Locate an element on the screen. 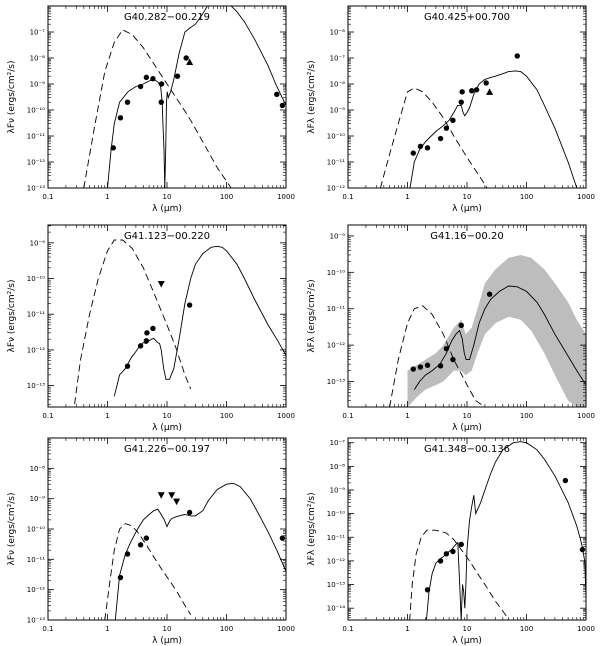  panel-title: G41.16−00.20 is located at coordinates (466, 236).